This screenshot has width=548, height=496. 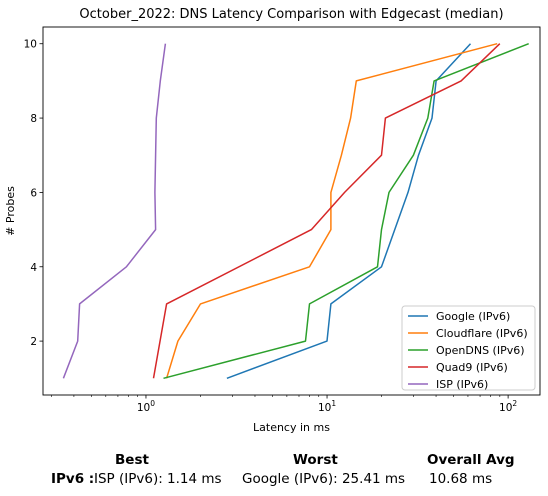 I want to click on y-tick-label: 6, so click(x=33, y=193).